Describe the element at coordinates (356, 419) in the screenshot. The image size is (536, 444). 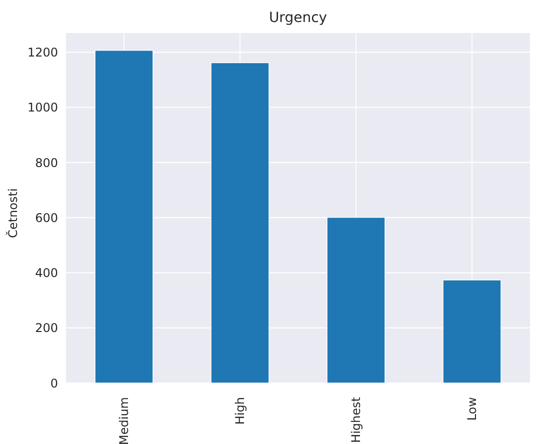
I see `x-tick-label: Highest` at that location.